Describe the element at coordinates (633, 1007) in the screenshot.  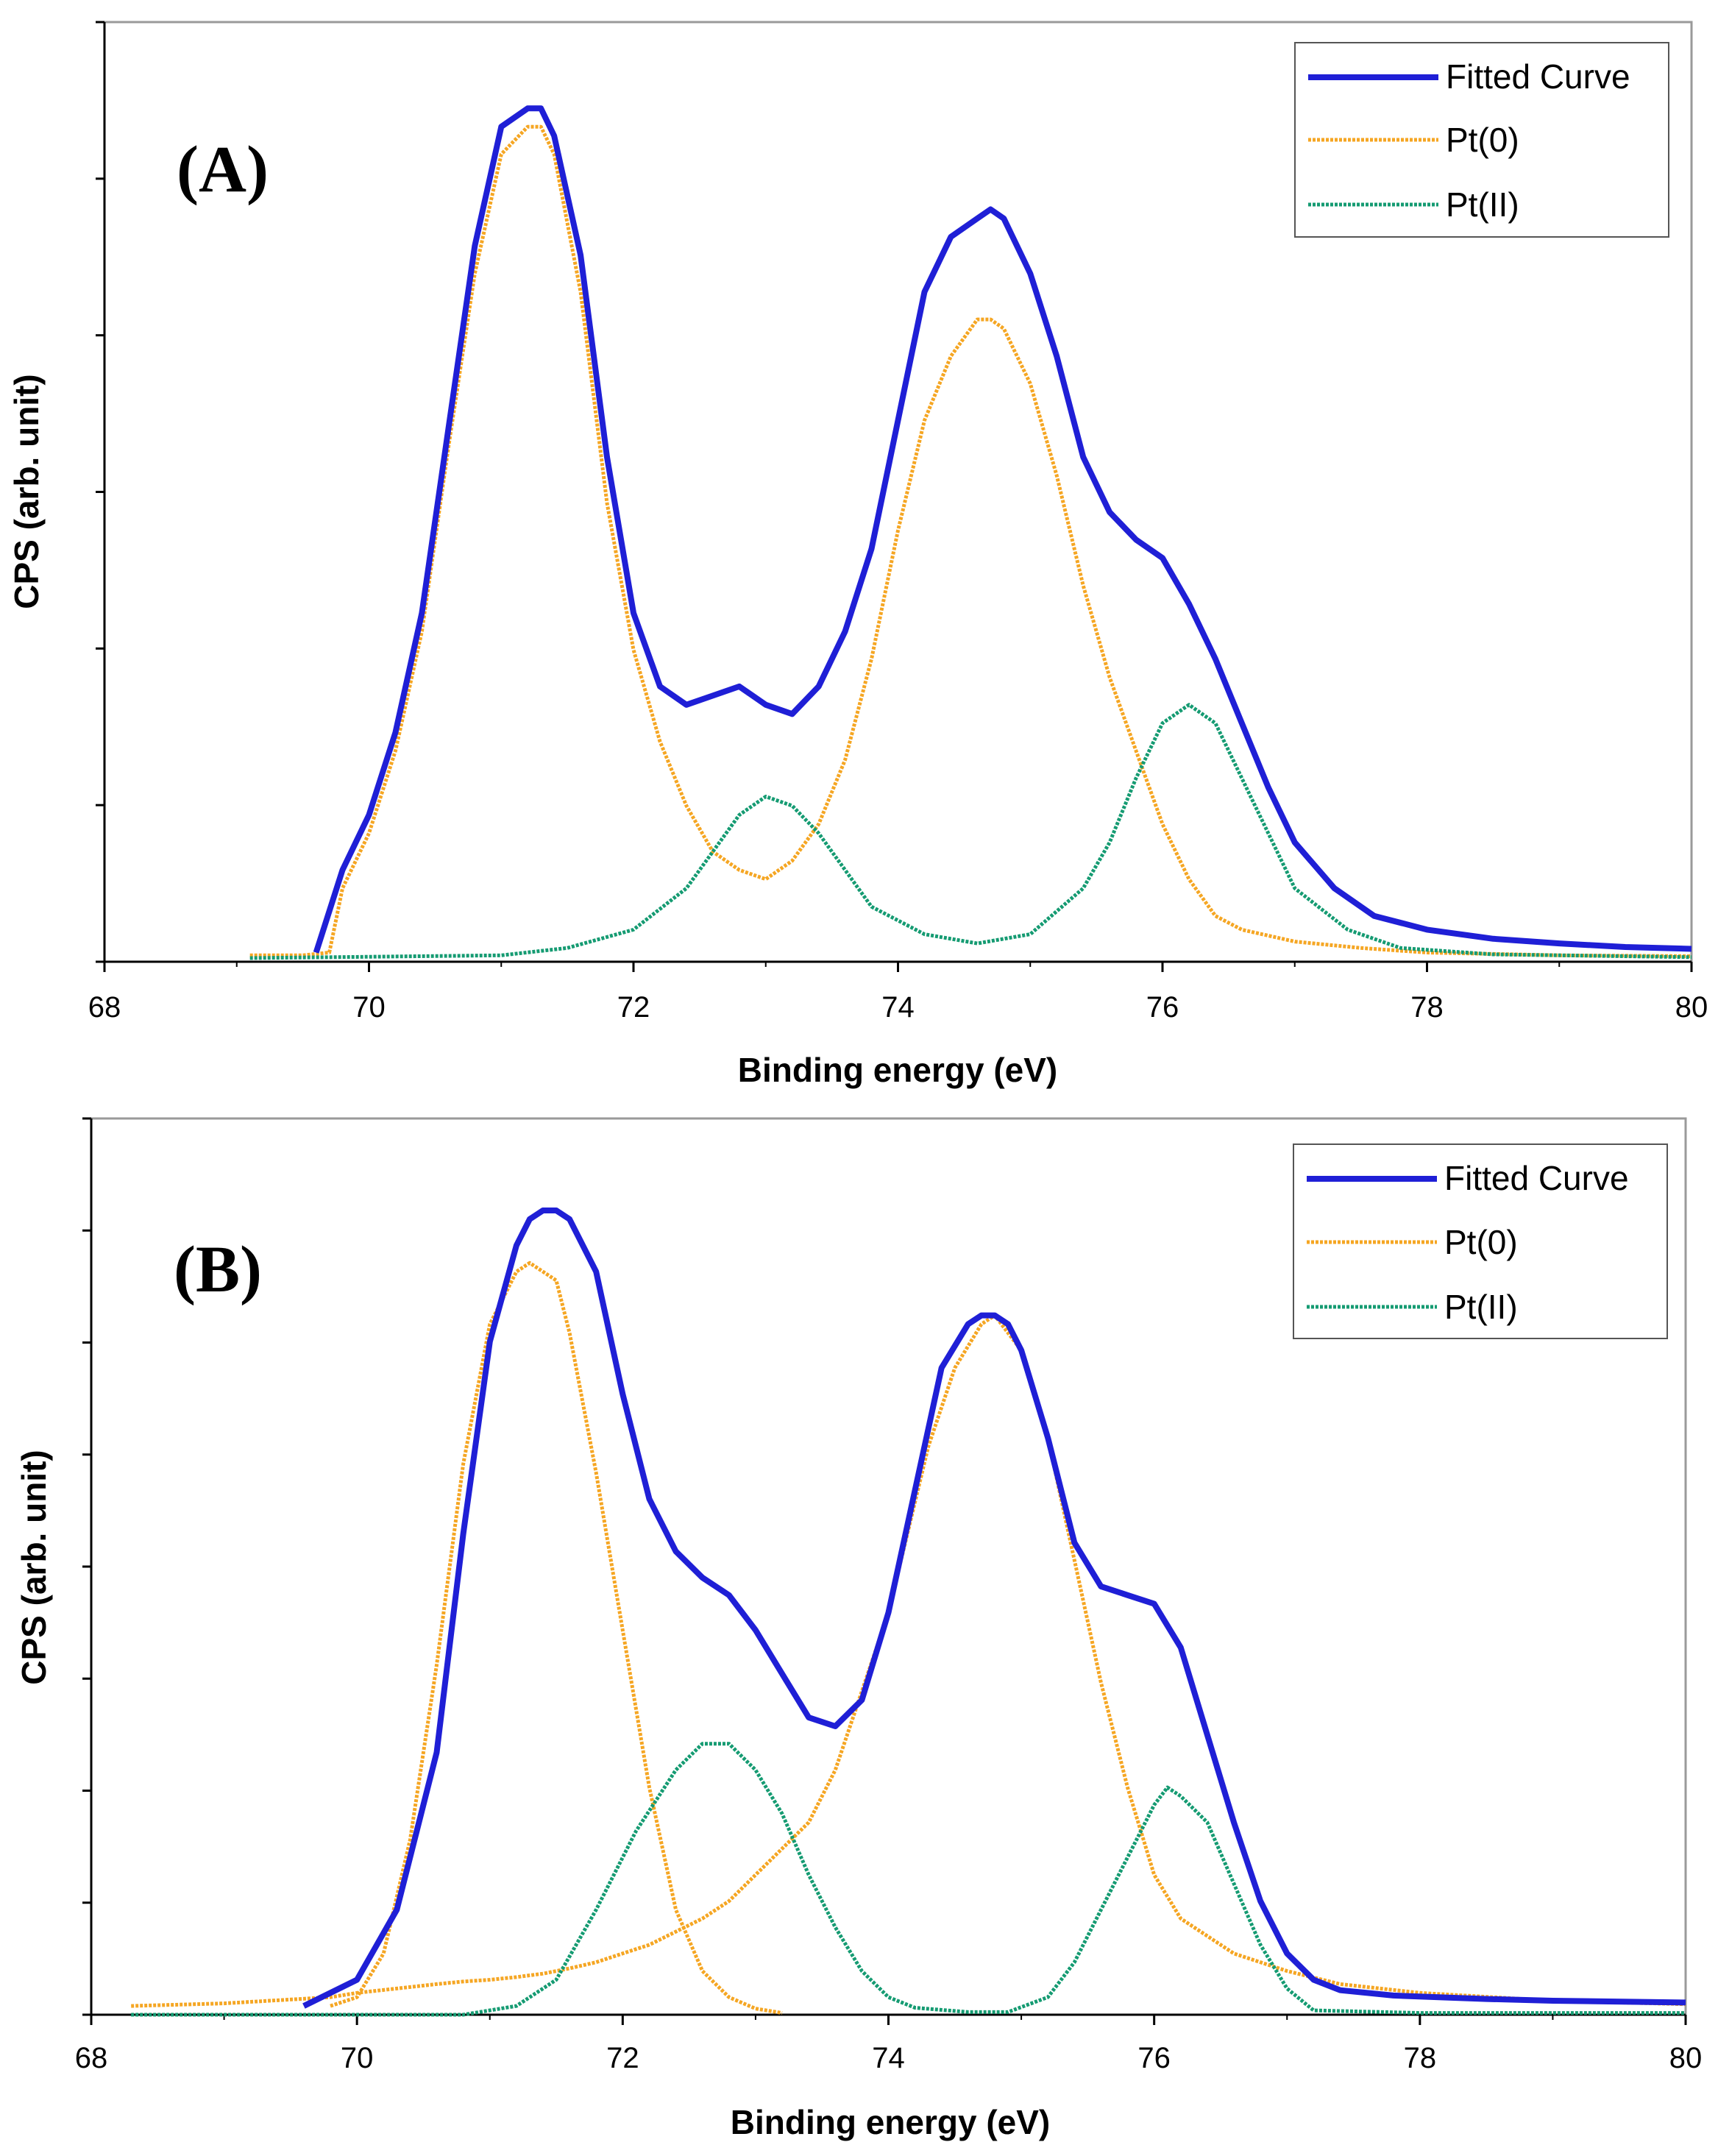
I see `panel-a-x-tick-label: 72` at that location.